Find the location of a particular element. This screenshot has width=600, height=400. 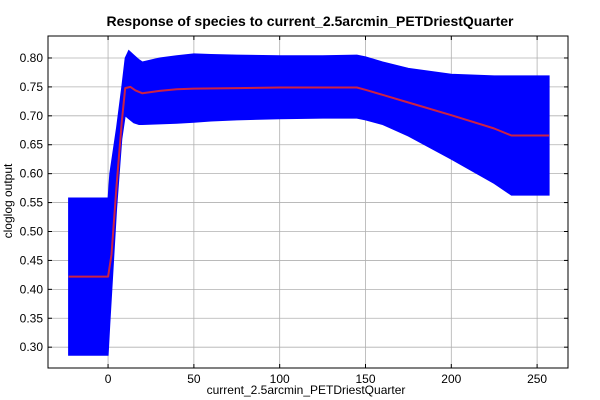

x-tick-label: 200 is located at coordinates (451, 379).